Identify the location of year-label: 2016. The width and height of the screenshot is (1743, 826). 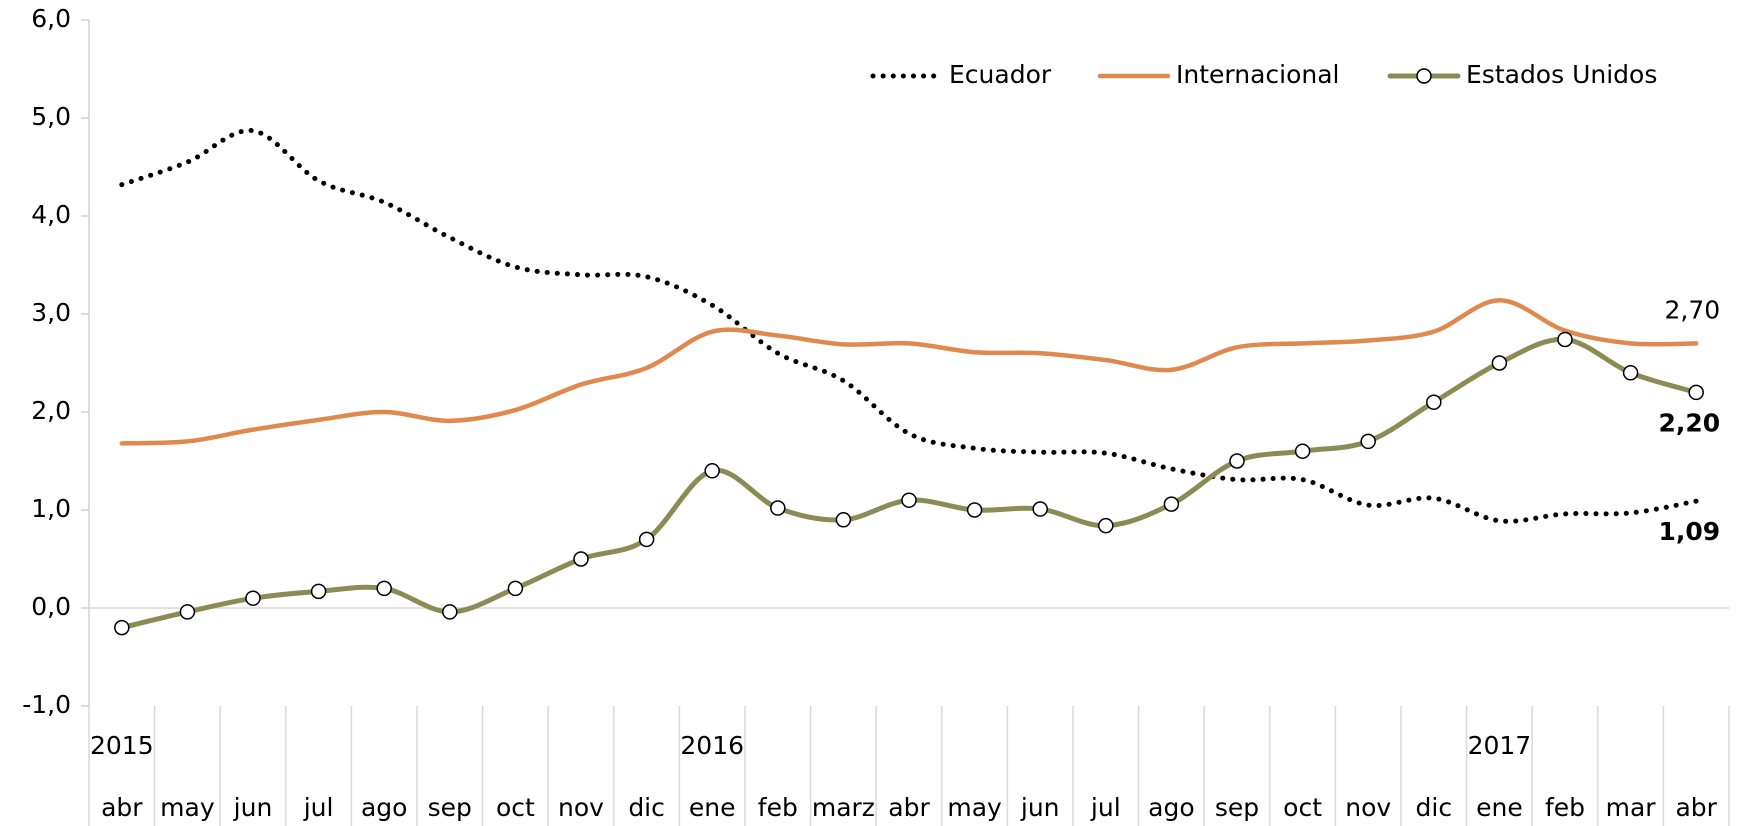
(712, 745).